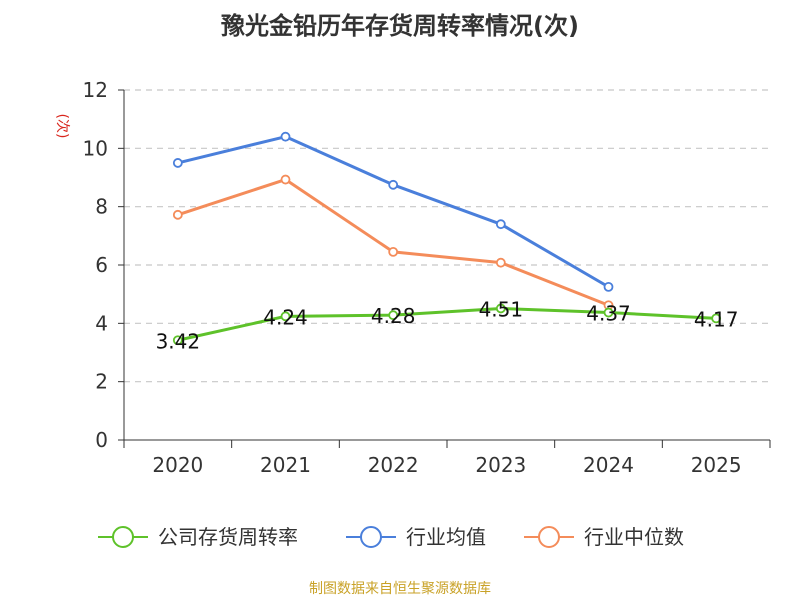  I want to click on data-label: 4.17, so click(716, 319).